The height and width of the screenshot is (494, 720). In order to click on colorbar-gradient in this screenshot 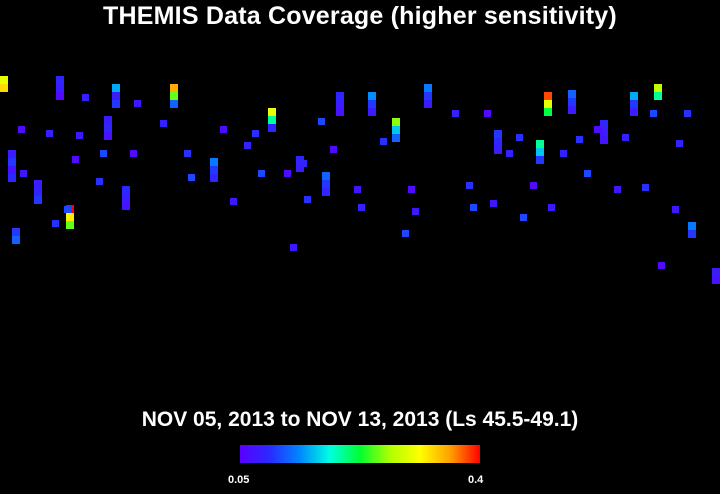, I will do `click(360, 454)`.